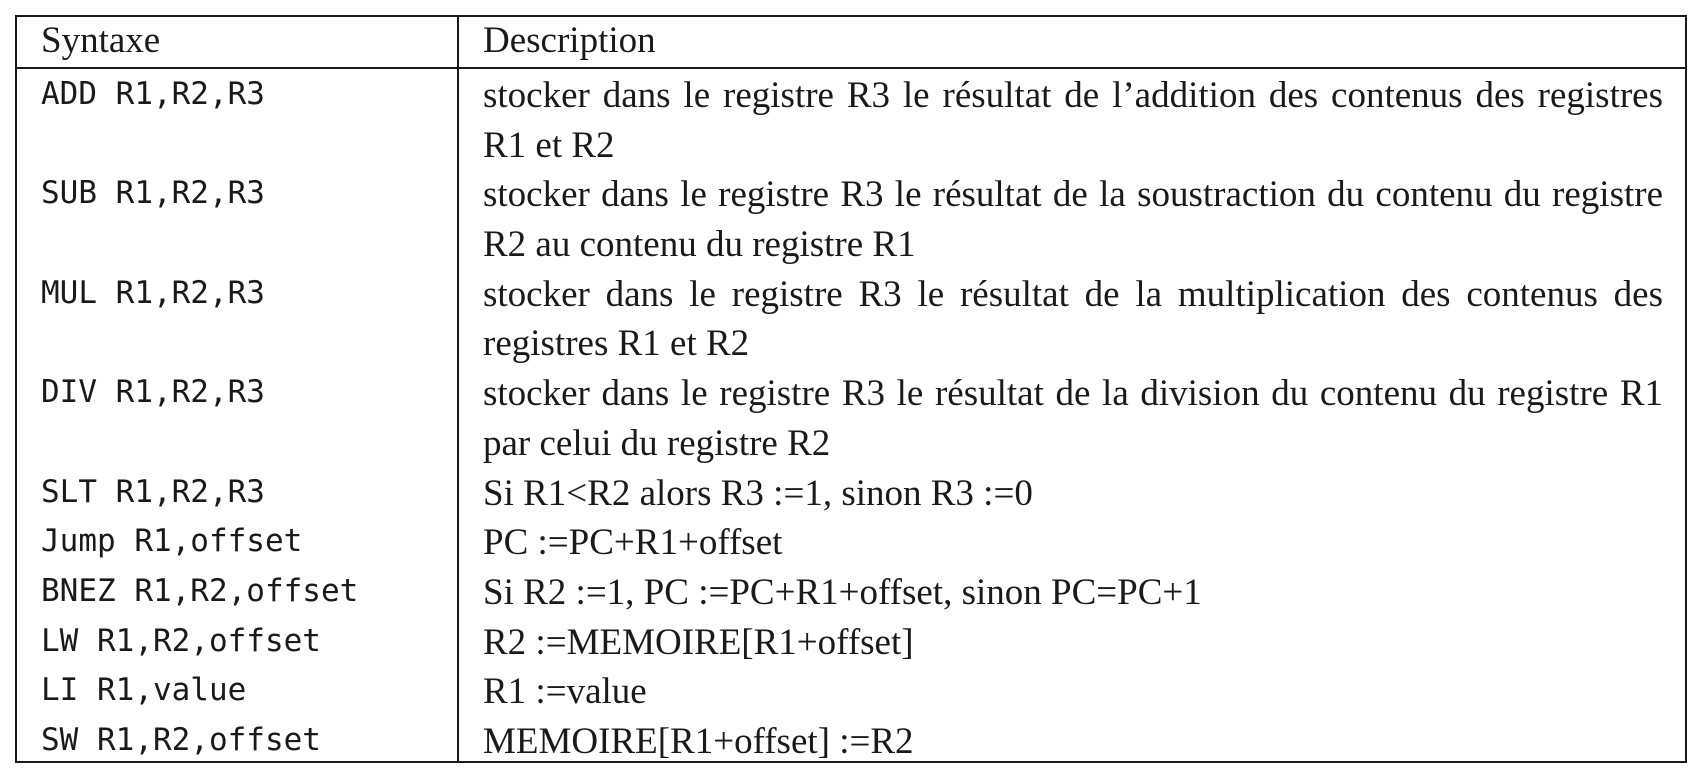 This screenshot has width=1702, height=780. What do you see at coordinates (569, 40) in the screenshot?
I see `header-description: Description` at bounding box center [569, 40].